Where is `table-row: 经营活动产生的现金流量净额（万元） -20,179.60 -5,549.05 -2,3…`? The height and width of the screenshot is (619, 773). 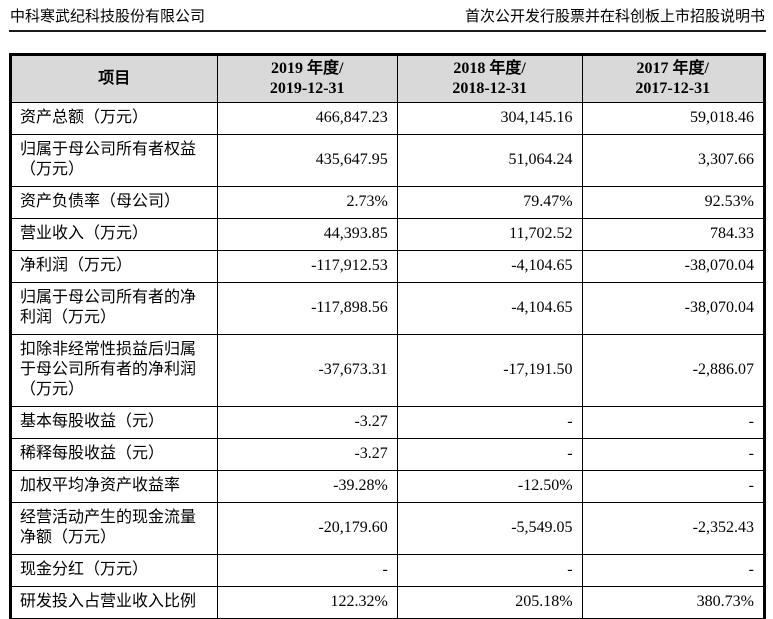 table-row: 经营活动产生的现金流量净额（万元） -20,179.60 -5,549.05 -2,3… is located at coordinates (388, 528).